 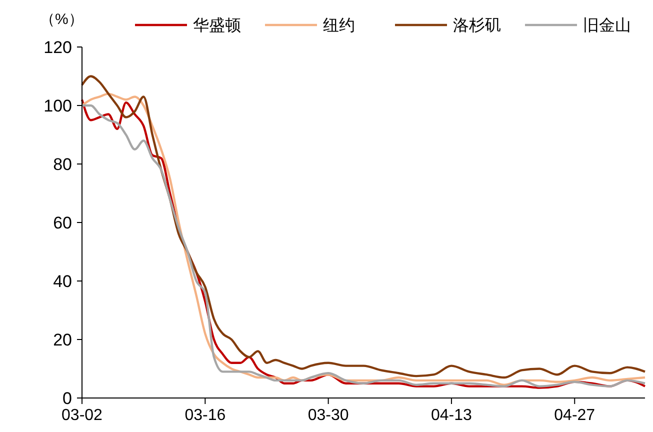 What do you see at coordinates (58, 47) in the screenshot?
I see `y-tick-label: 120` at bounding box center [58, 47].